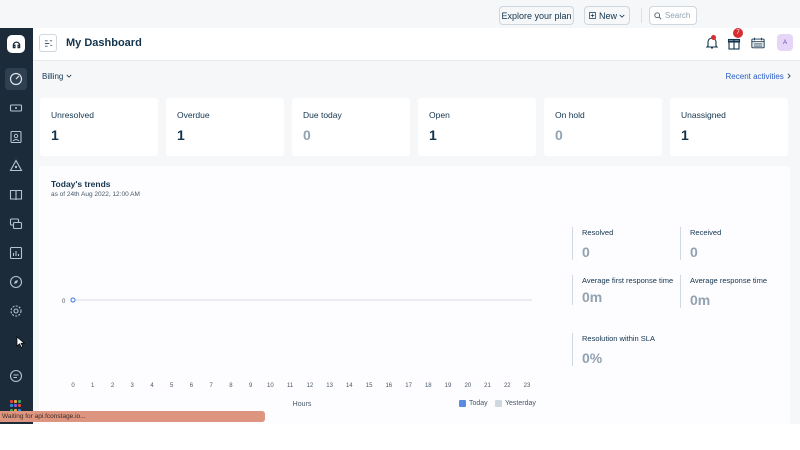 Image resolution: width=800 pixels, height=450 pixels. I want to click on x-tick-label: 18, so click(428, 386).